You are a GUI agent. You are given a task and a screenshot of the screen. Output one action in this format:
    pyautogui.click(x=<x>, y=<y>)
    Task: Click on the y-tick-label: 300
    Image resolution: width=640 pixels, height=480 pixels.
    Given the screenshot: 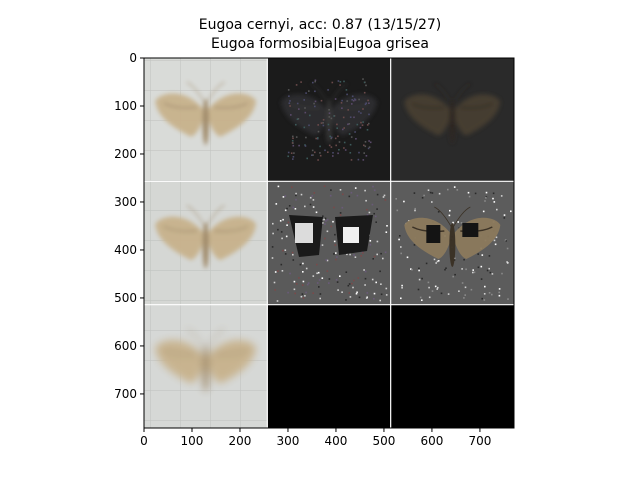 What is the action you would take?
    pyautogui.click(x=125, y=202)
    